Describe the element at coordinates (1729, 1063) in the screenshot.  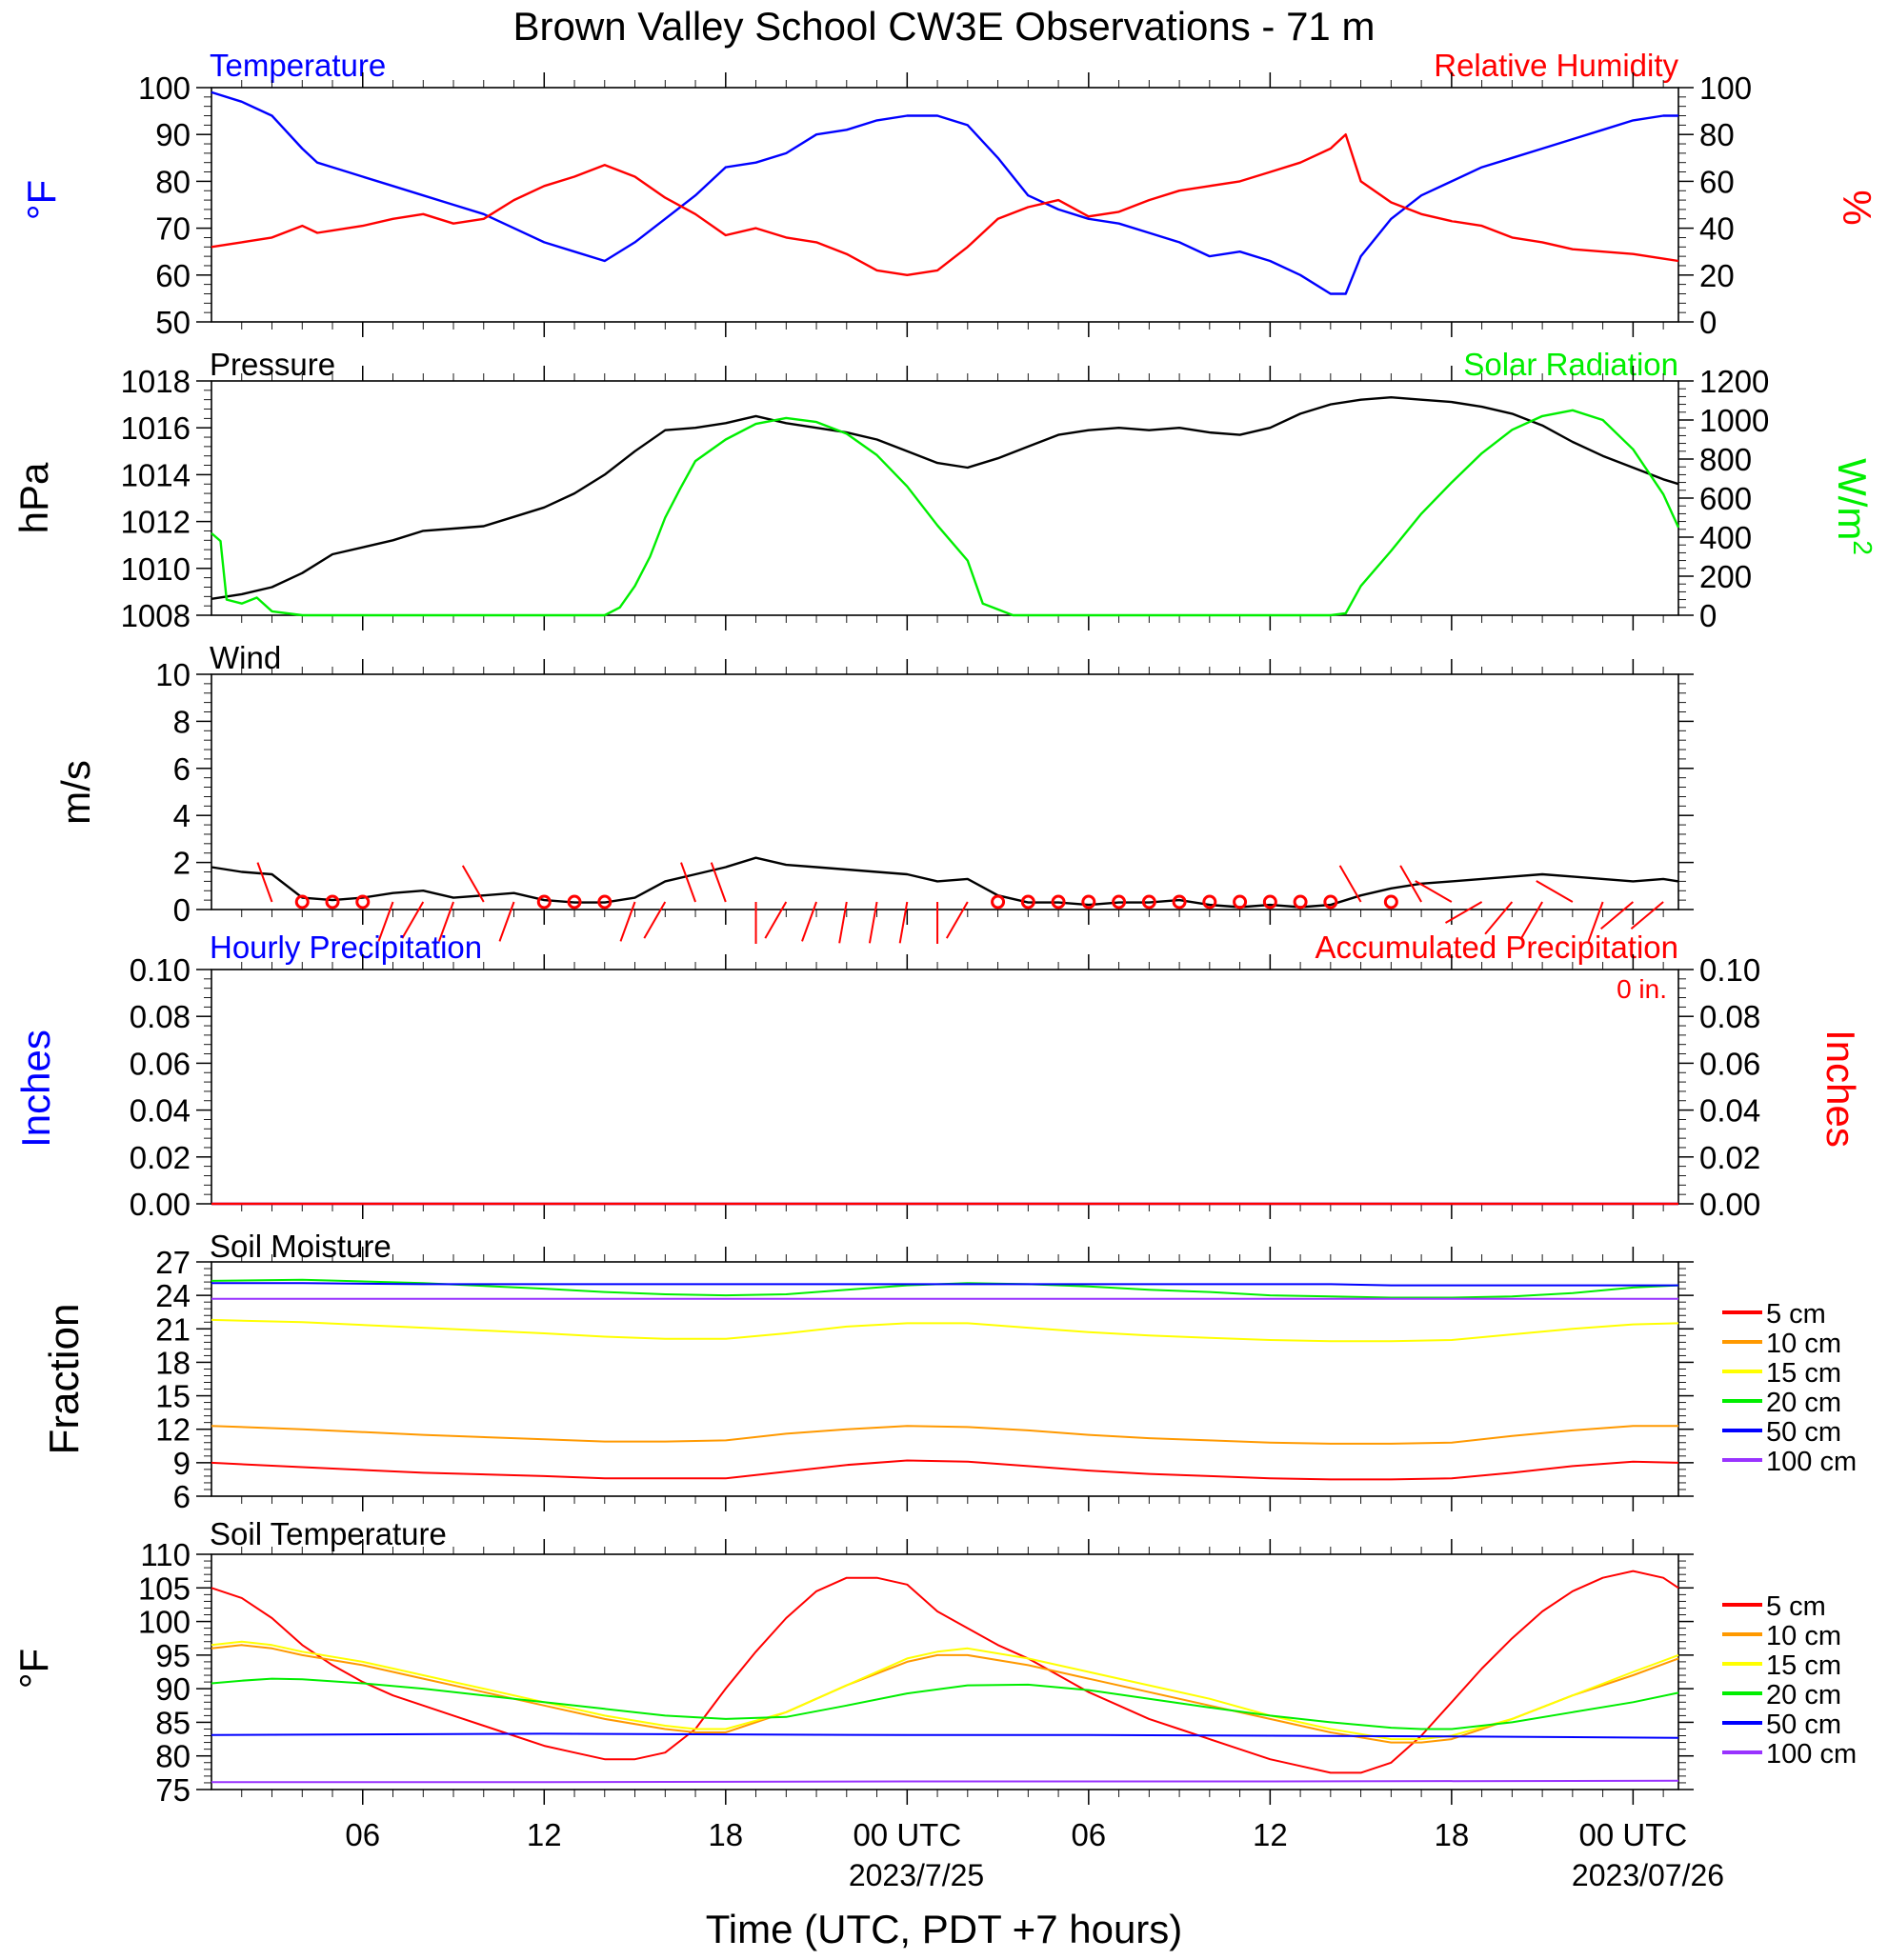
I see `y-tick-label-right: 0.06` at that location.